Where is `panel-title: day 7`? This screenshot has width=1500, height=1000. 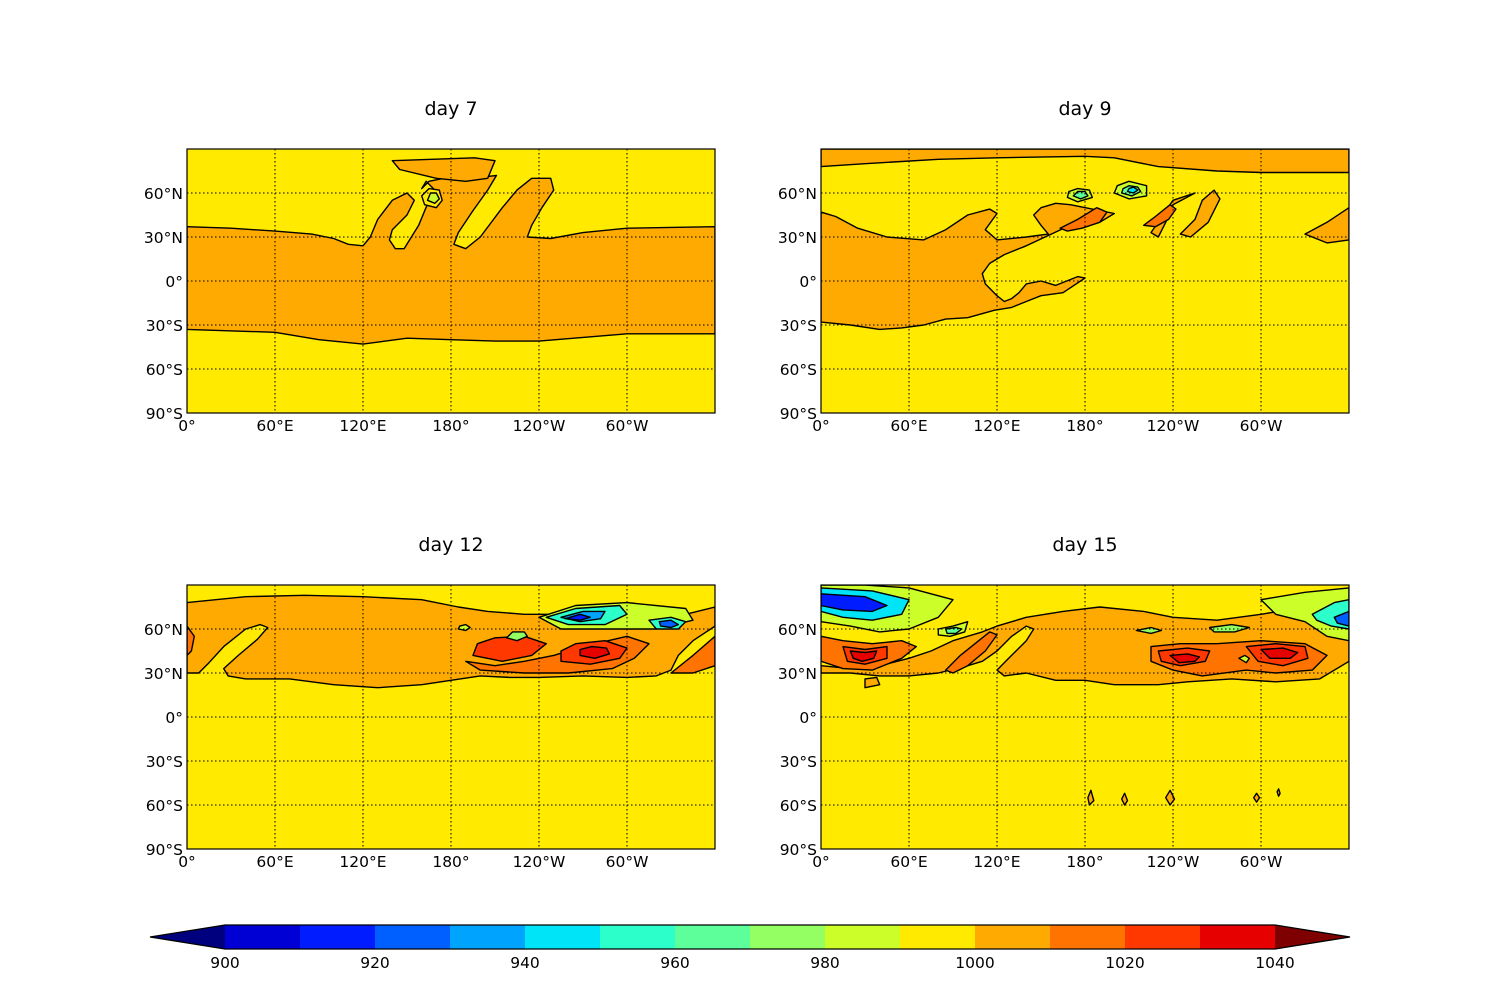 panel-title: day 7 is located at coordinates (450, 109).